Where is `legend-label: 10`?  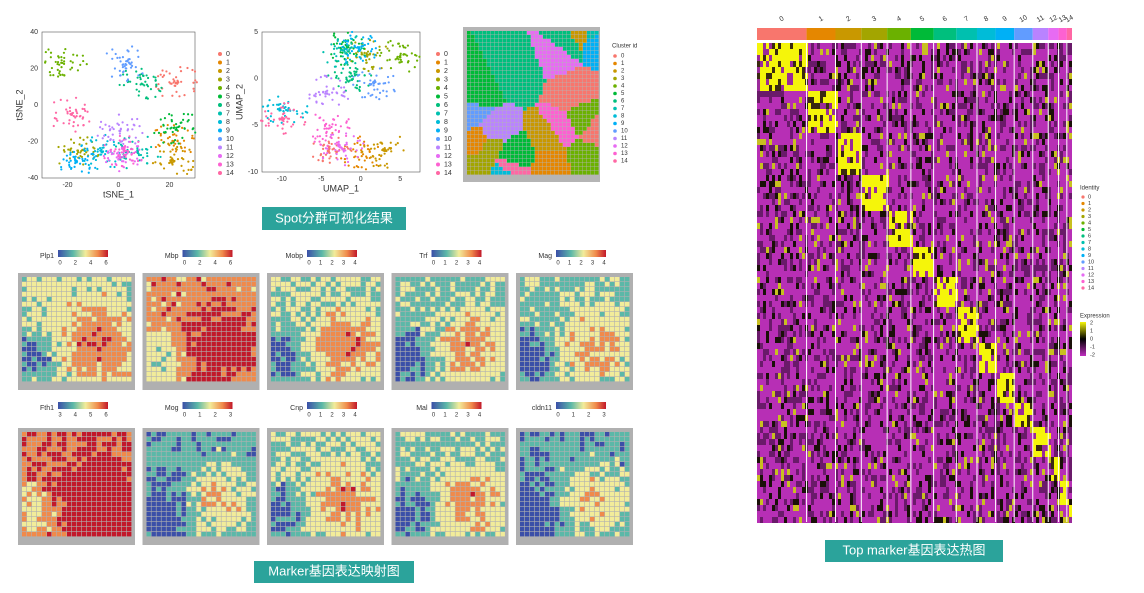
legend-label: 10 is located at coordinates (448, 139).